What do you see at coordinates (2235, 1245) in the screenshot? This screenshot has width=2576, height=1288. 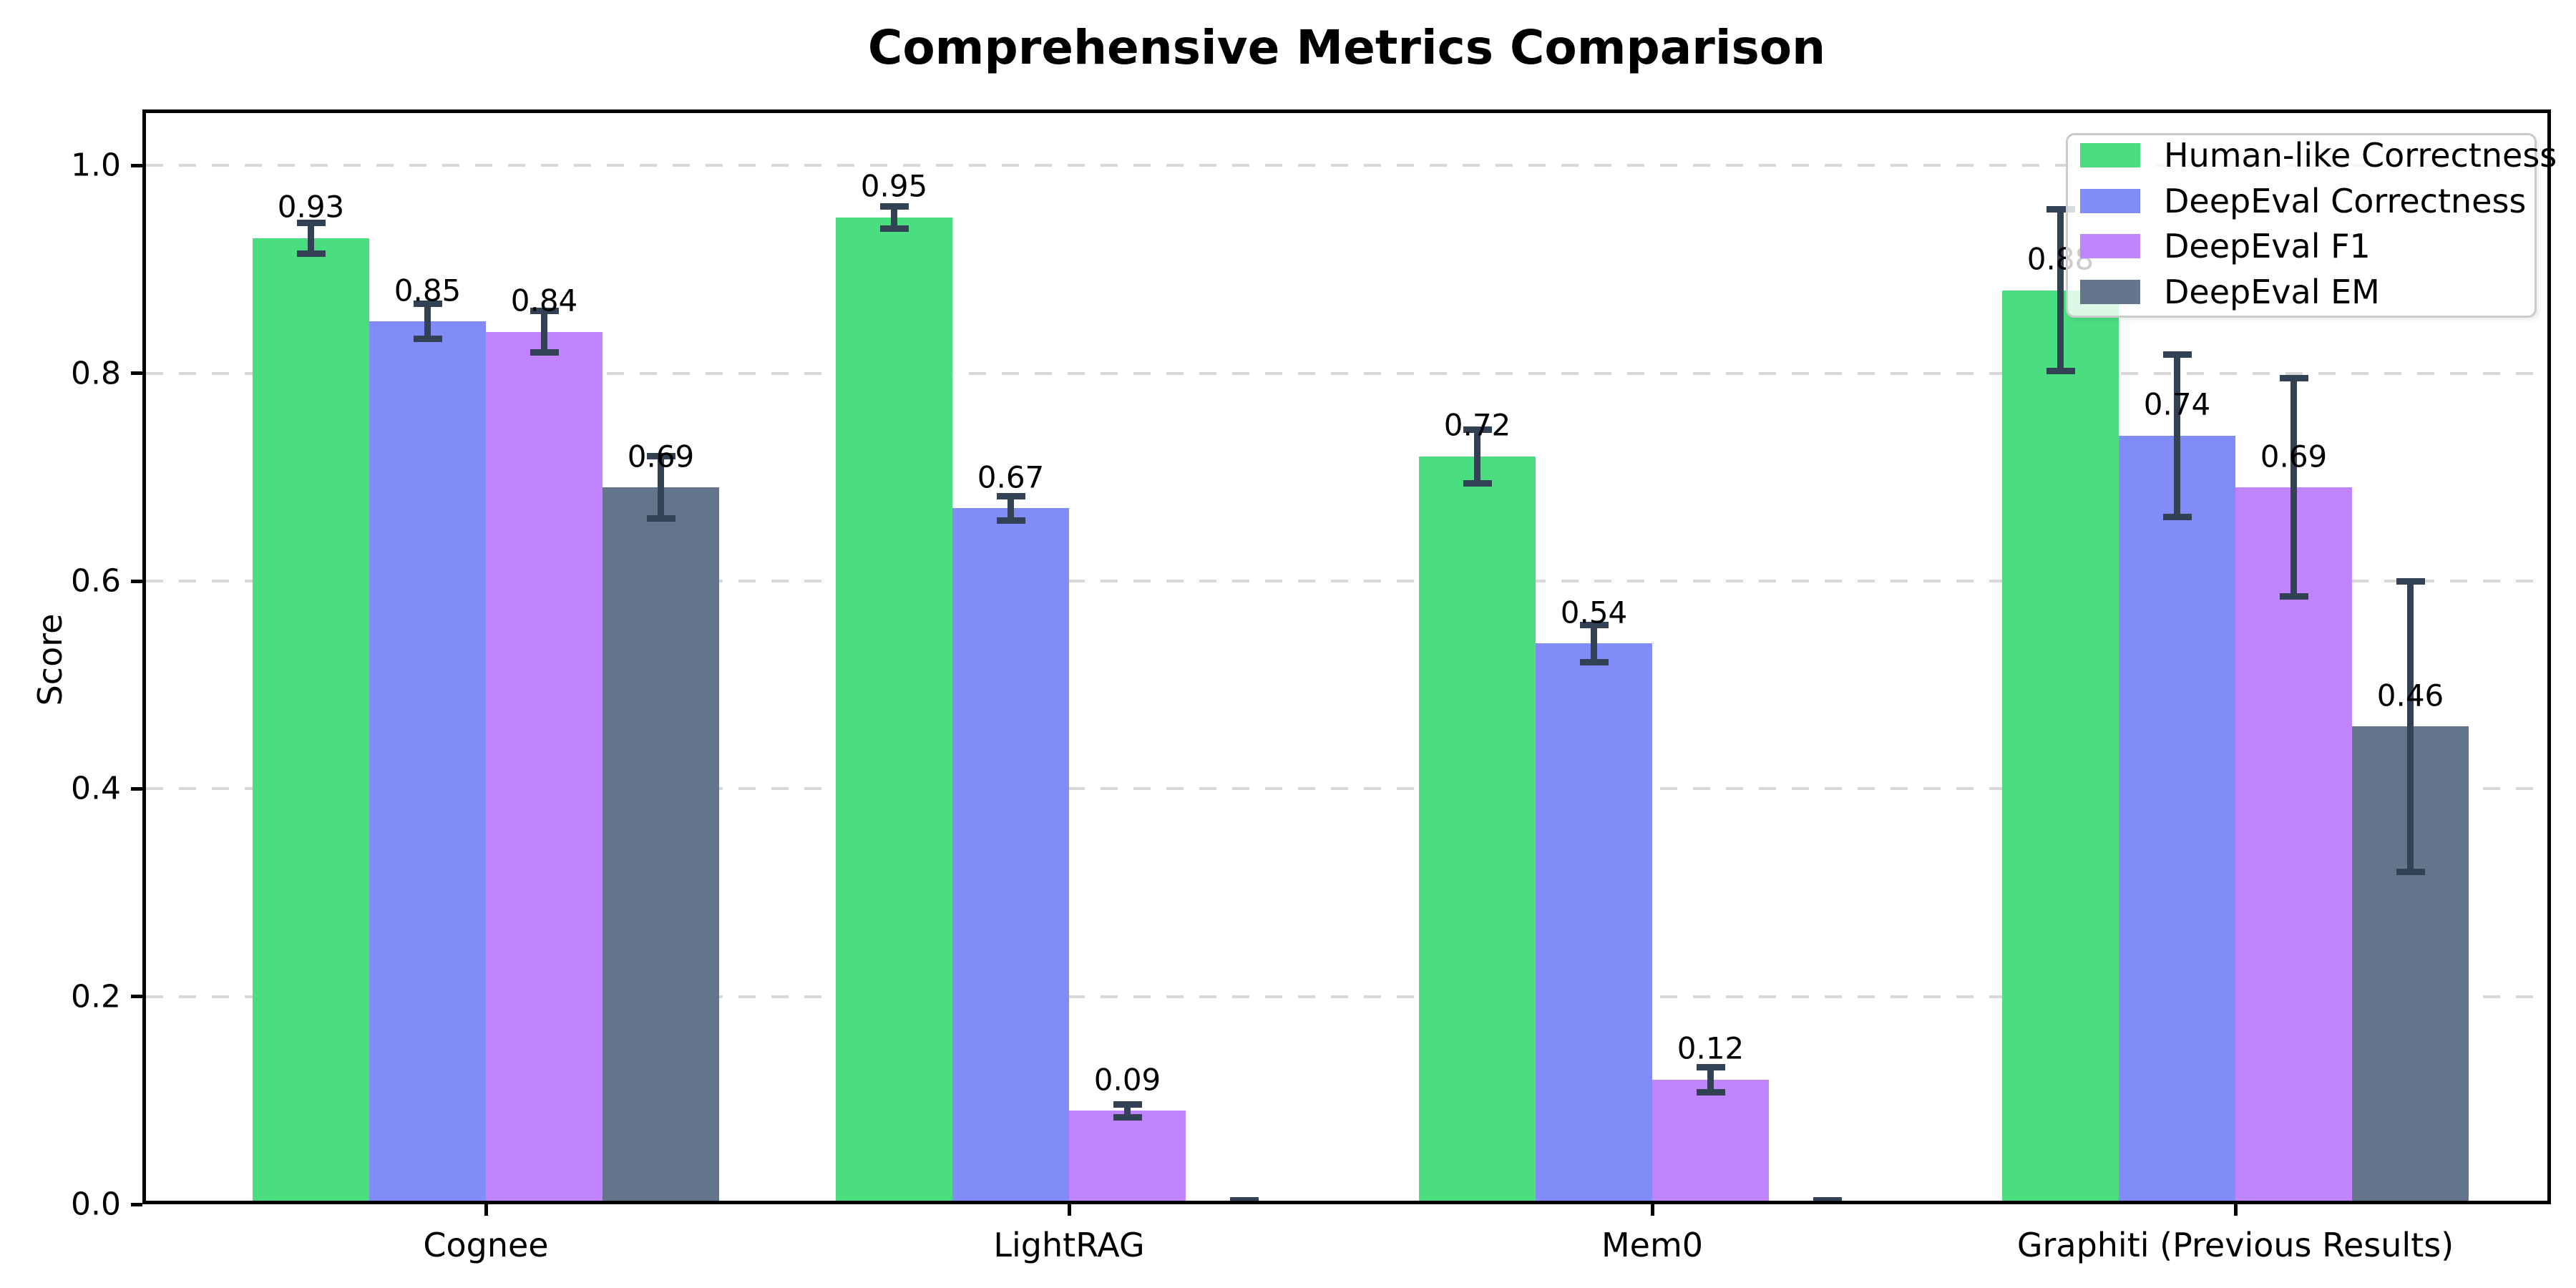 I see `x-tick-label: Graphiti (Previous Results)` at bounding box center [2235, 1245].